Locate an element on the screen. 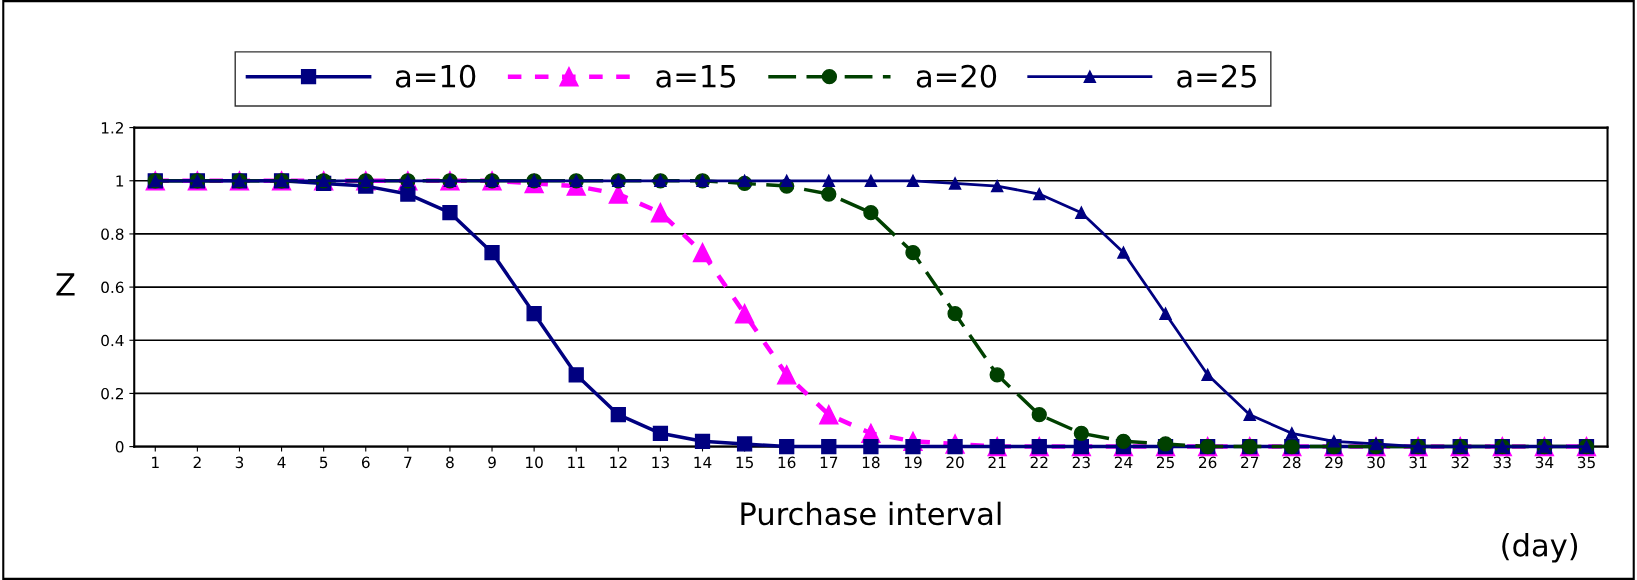  x-tick-label: 11 is located at coordinates (576, 462).